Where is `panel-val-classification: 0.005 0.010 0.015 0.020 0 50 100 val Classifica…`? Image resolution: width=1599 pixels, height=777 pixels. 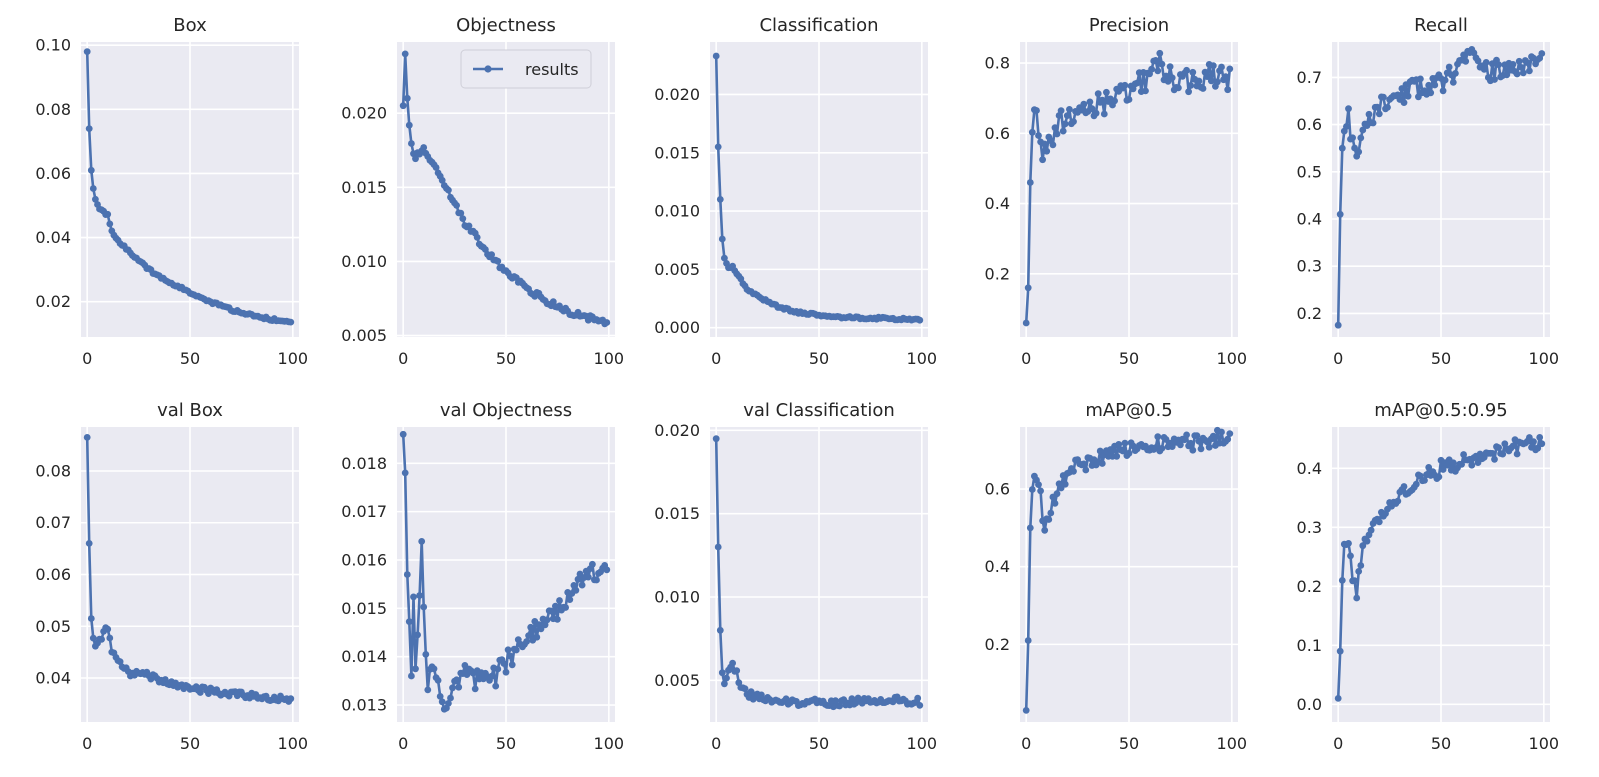 panel-val-classification: 0.005 0.010 0.015 0.020 0 50 100 val Classifica… is located at coordinates (795, 576).